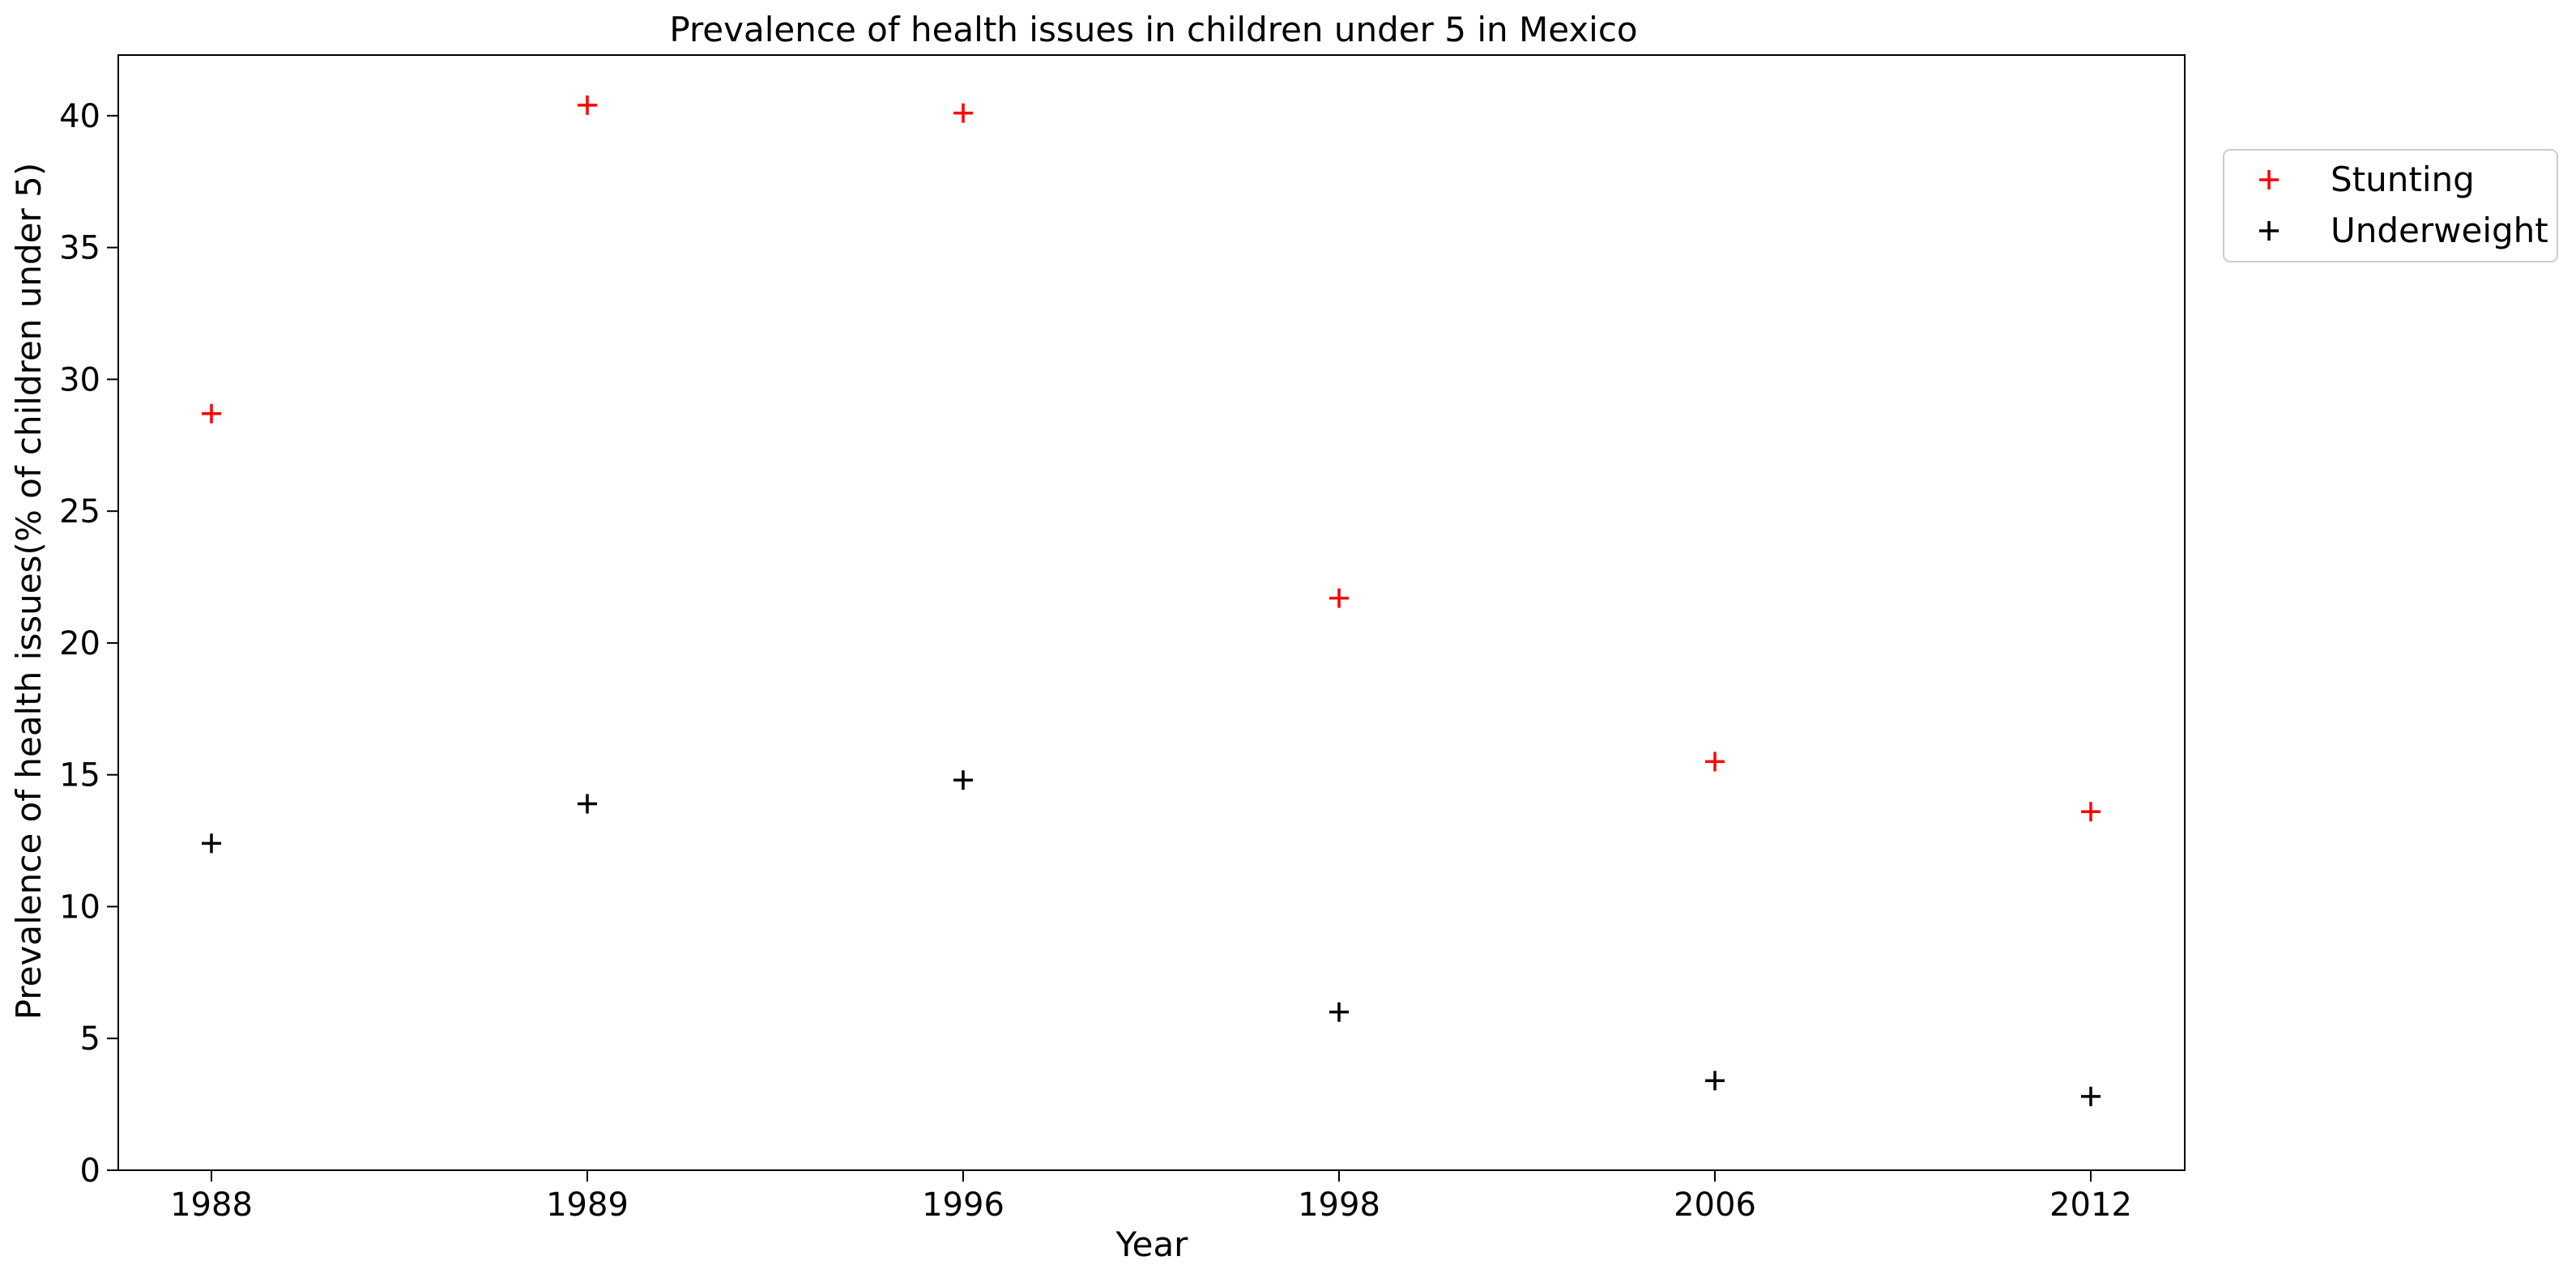 This screenshot has width=2576, height=1282. Describe the element at coordinates (2440, 230) in the screenshot. I see `legend-label-underweight: Underweight` at that location.